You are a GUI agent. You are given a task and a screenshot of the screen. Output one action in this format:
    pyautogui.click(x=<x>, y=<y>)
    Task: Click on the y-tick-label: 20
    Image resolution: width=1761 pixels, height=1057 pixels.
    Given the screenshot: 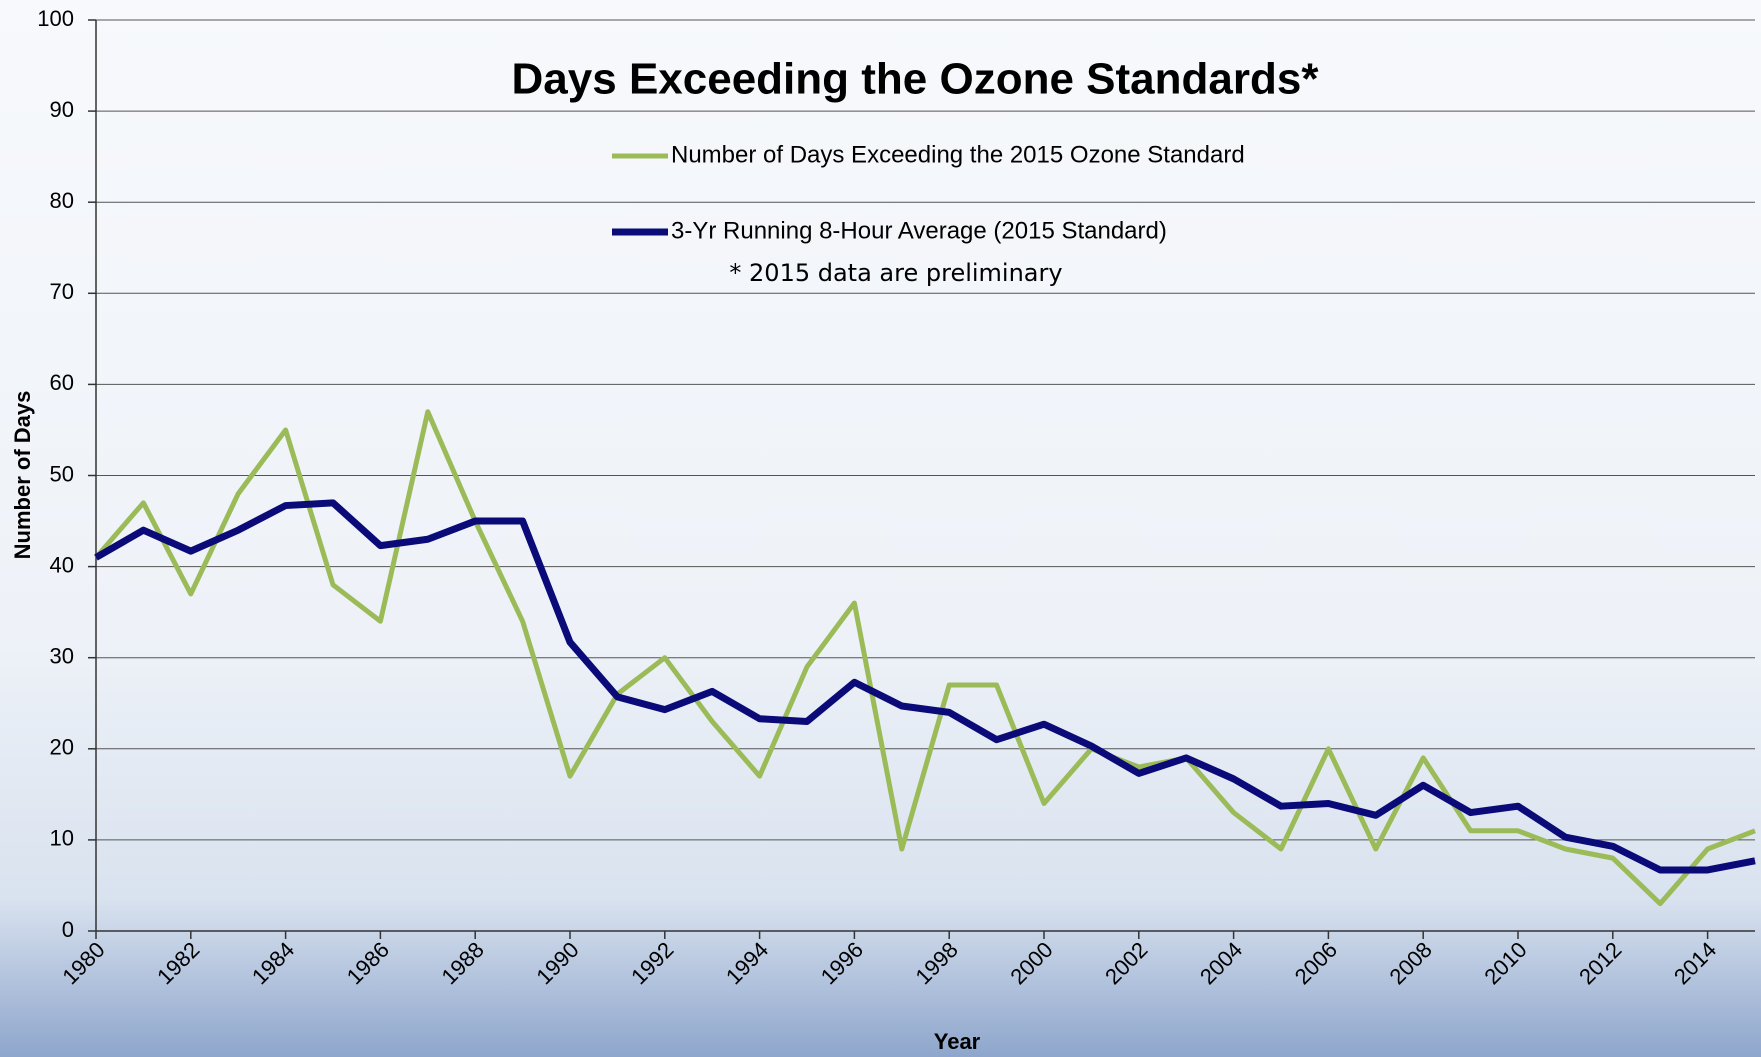 What is the action you would take?
    pyautogui.click(x=62, y=747)
    